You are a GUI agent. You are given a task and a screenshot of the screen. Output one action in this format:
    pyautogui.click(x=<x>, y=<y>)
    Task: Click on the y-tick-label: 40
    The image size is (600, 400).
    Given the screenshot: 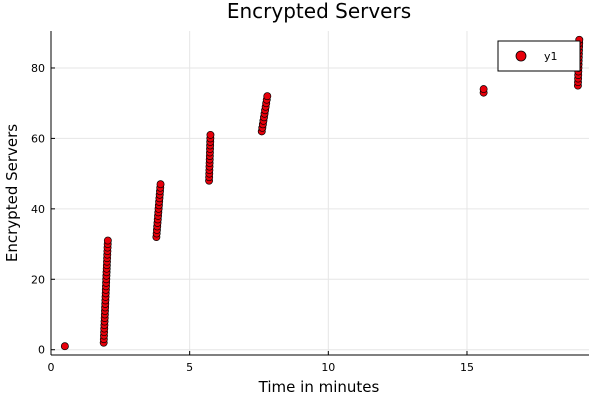 What is the action you would take?
    pyautogui.click(x=38, y=209)
    